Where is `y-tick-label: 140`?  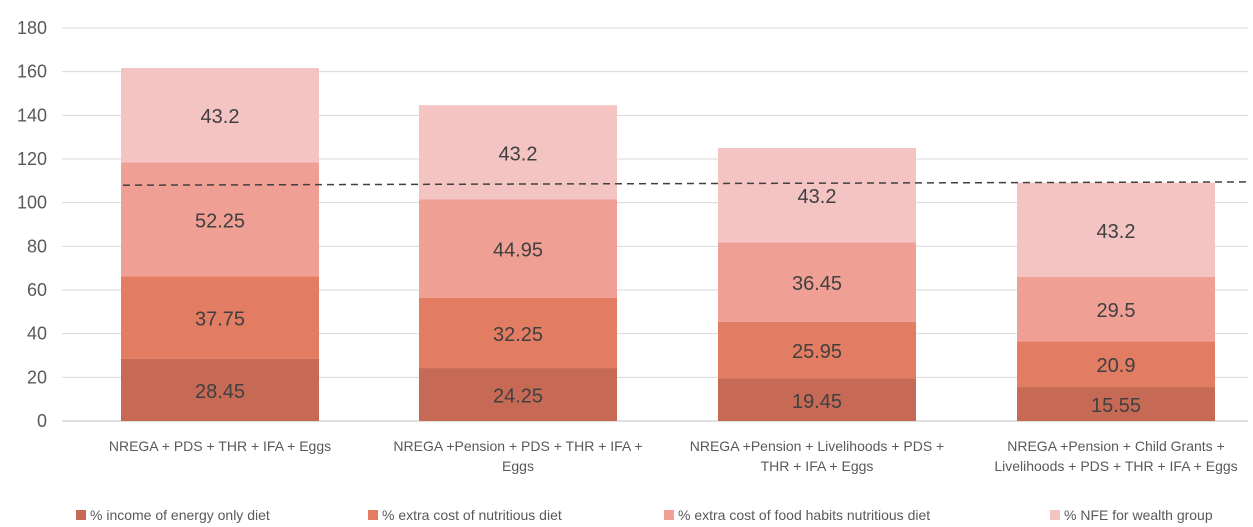 y-tick-label: 140 is located at coordinates (32, 115).